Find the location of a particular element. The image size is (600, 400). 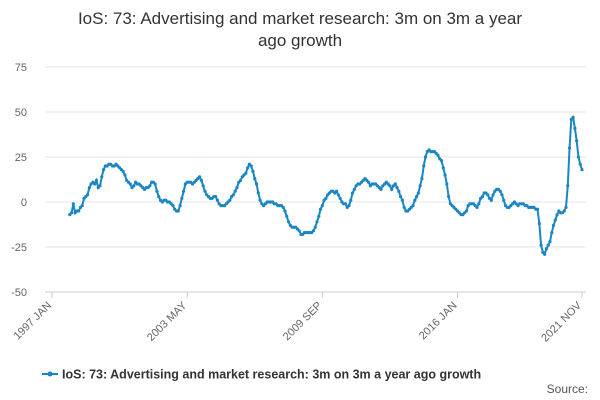

x-tick-label: 2021 NOV is located at coordinates (561, 321).